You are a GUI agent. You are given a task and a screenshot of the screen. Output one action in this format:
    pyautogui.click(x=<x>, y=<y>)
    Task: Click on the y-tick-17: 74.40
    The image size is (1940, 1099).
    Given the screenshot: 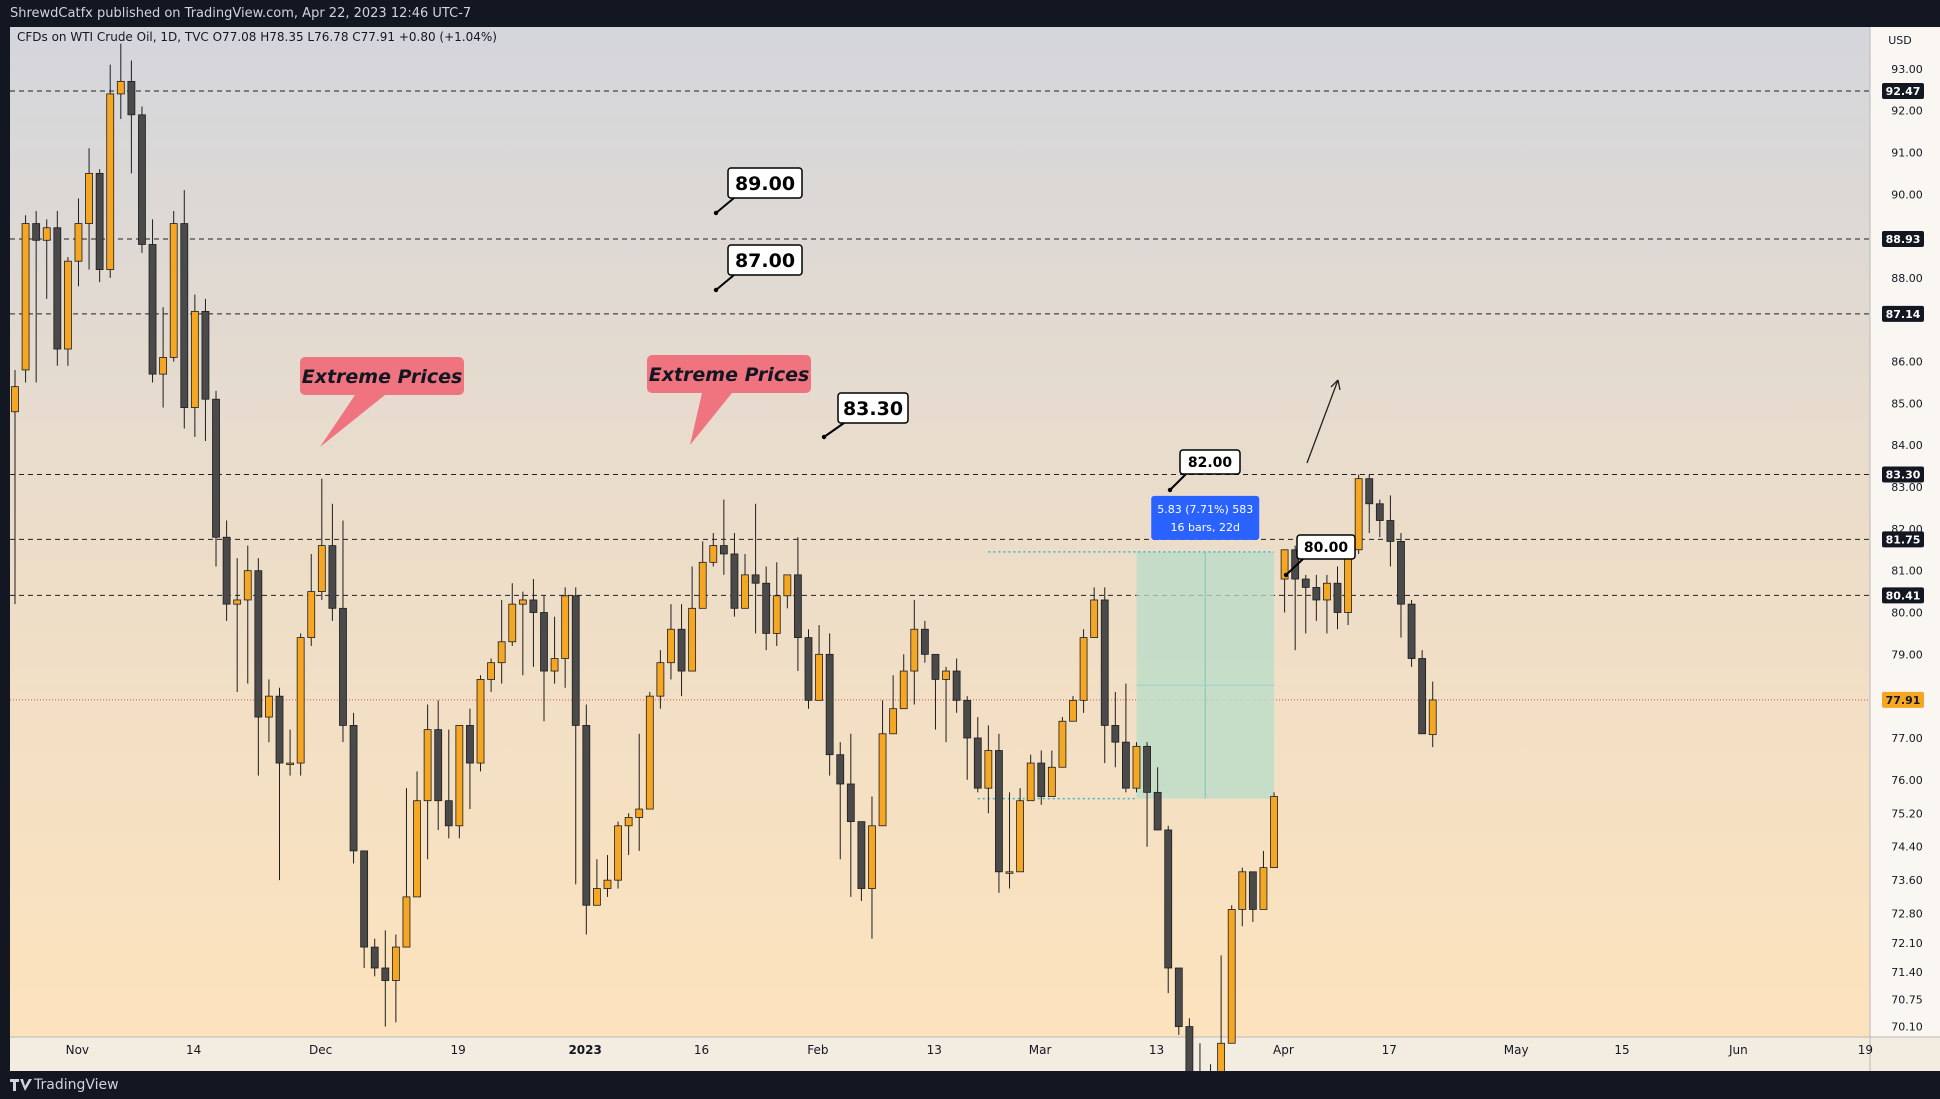 What is the action you would take?
    pyautogui.click(x=1907, y=847)
    